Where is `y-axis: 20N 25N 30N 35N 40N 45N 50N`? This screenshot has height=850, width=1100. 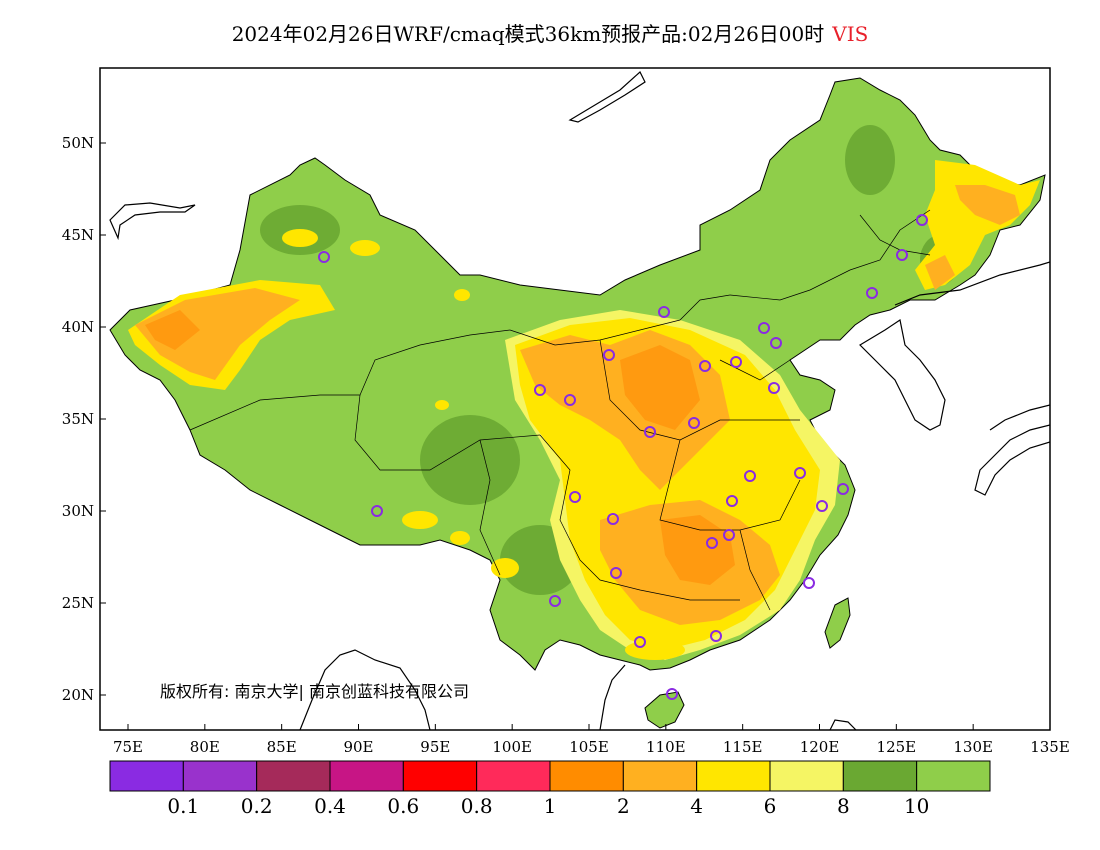
y-axis: 20N 25N 30N 35N 40N 45N 50N is located at coordinates (84, 419).